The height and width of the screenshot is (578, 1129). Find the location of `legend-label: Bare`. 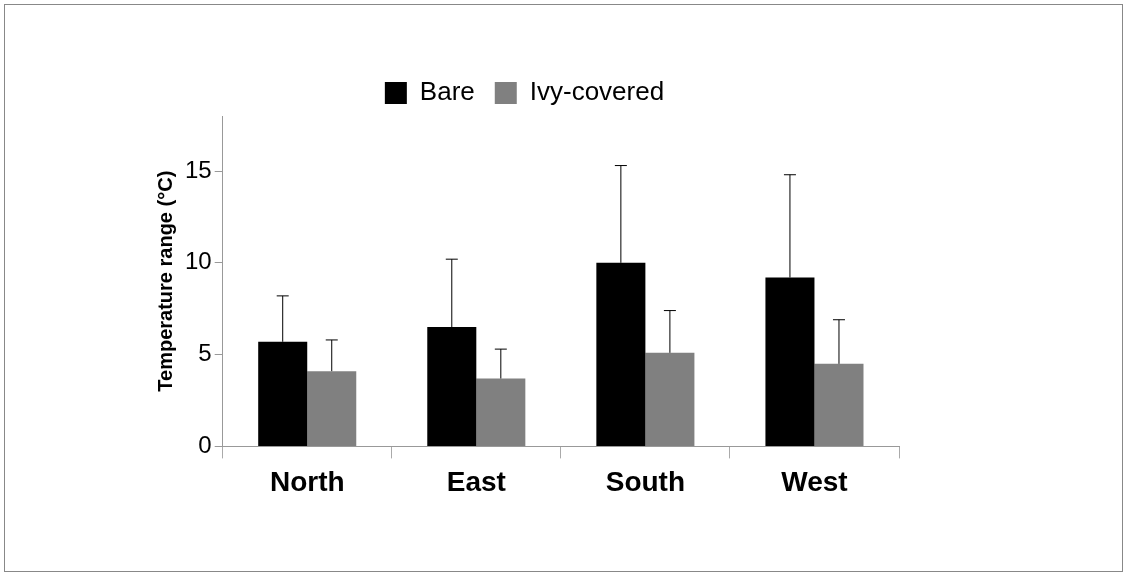

legend-label: Bare is located at coordinates (447, 91).